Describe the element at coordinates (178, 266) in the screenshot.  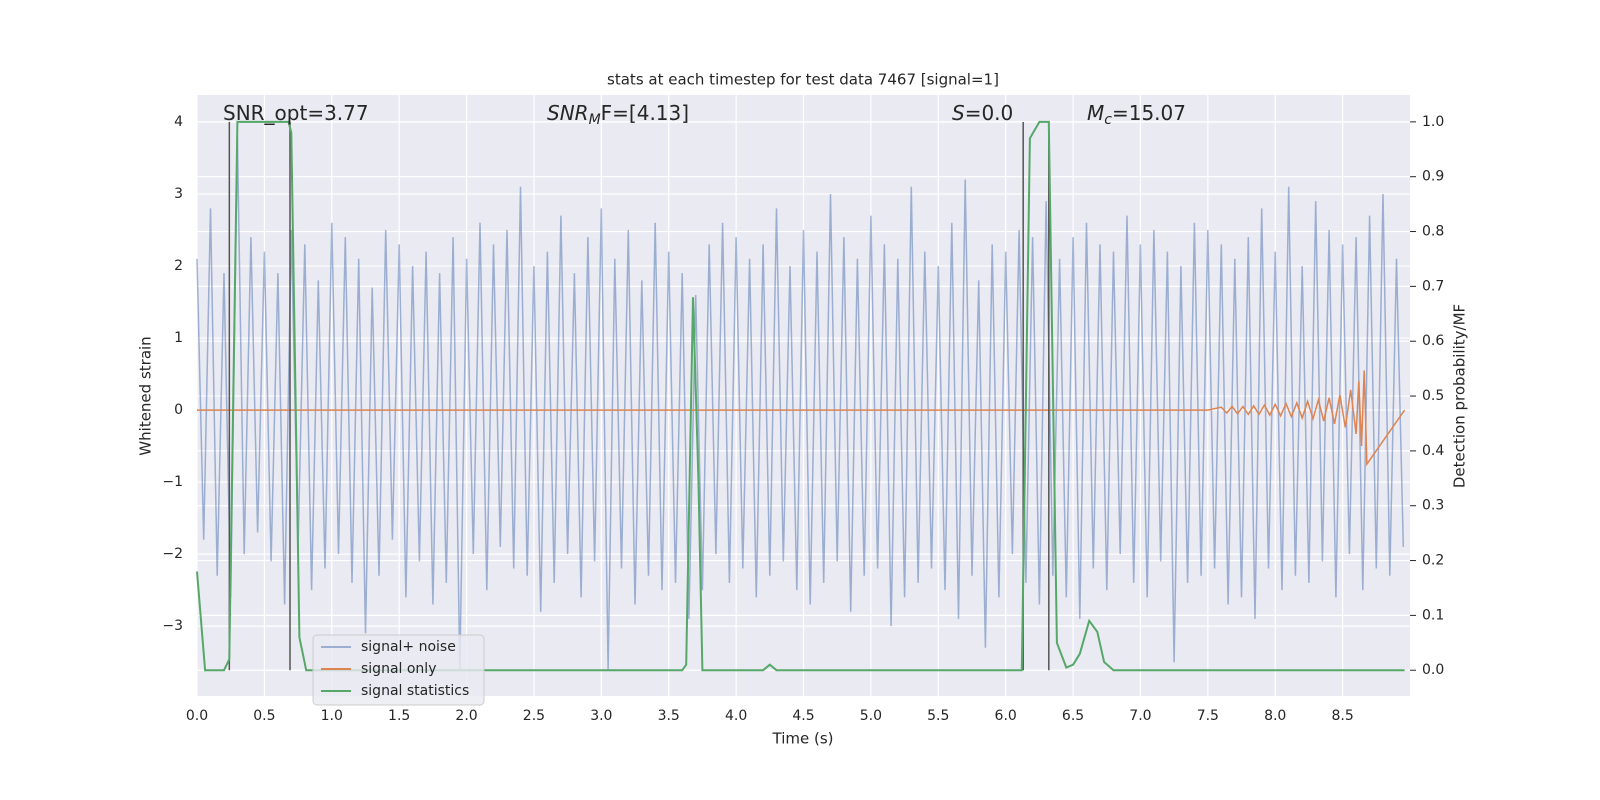
I see `y-tick-label: 2` at that location.